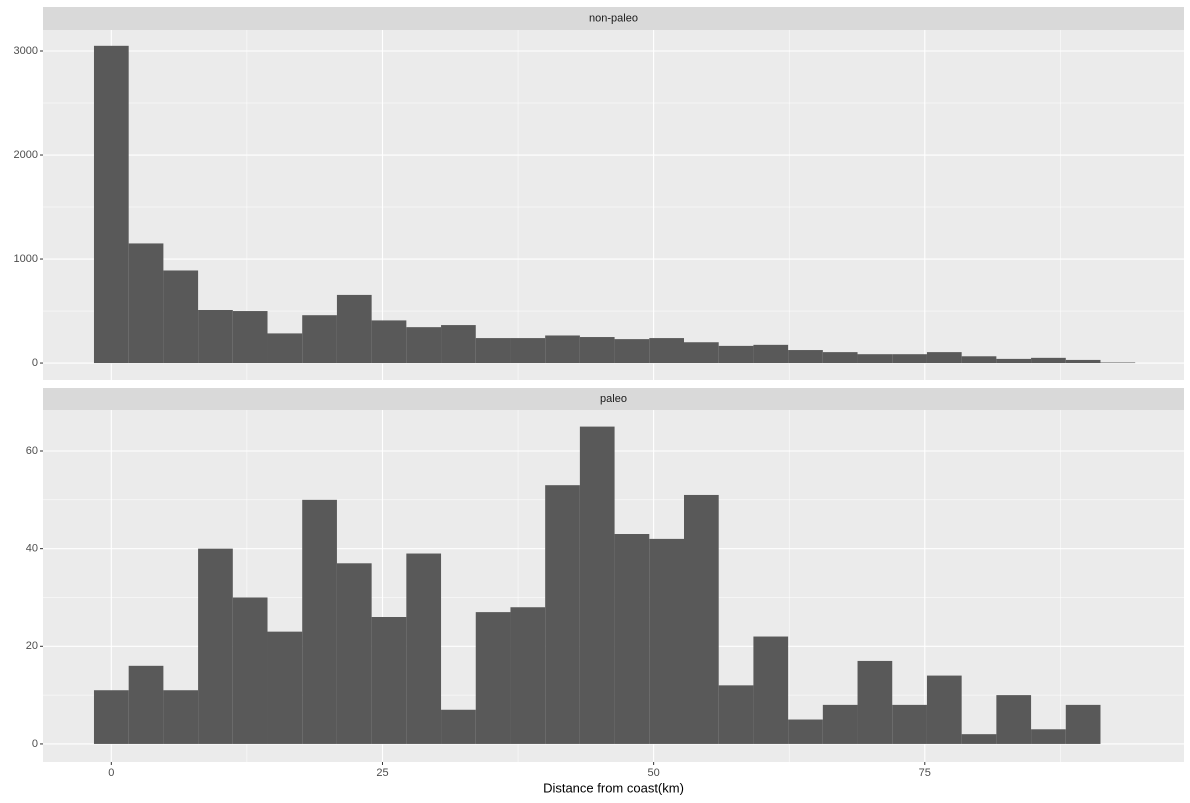 The width and height of the screenshot is (1190, 803). What do you see at coordinates (925, 773) in the screenshot?
I see `x-tick-label: 75` at bounding box center [925, 773].